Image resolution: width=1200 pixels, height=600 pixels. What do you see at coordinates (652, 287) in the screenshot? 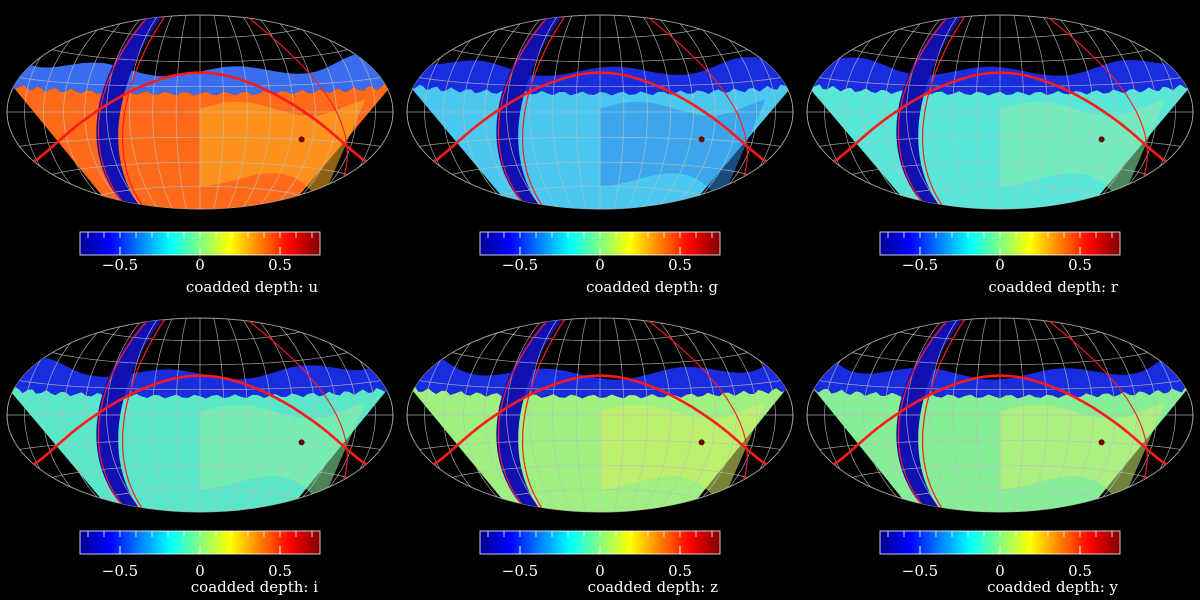
I see `panel-label: coadded depth: g` at bounding box center [652, 287].